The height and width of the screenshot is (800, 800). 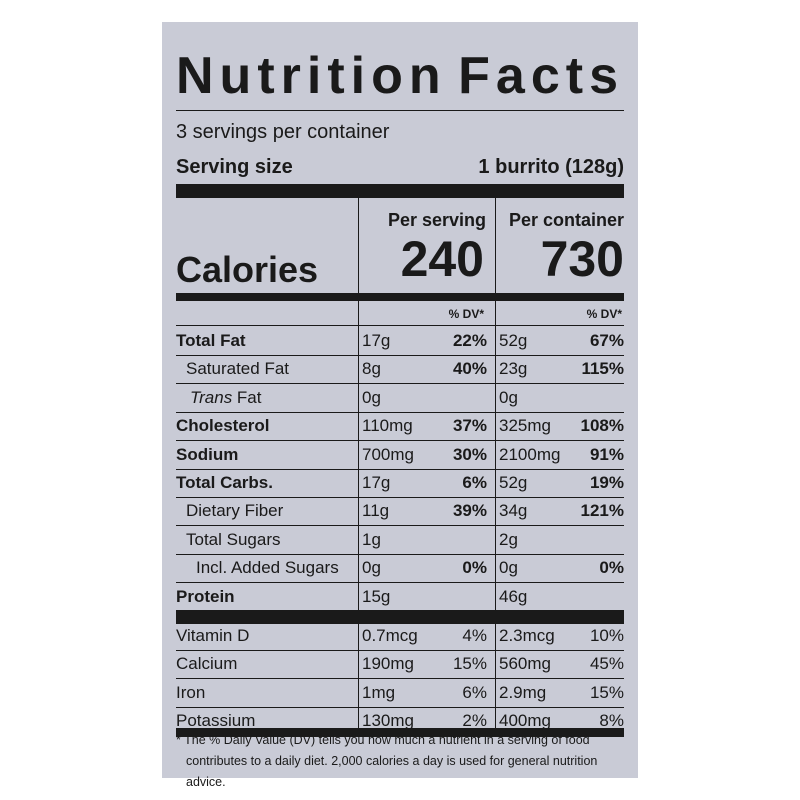 I want to click on vitamin-row: Potassium 130mg 2% 400mg 8%, so click(x=400, y=721).